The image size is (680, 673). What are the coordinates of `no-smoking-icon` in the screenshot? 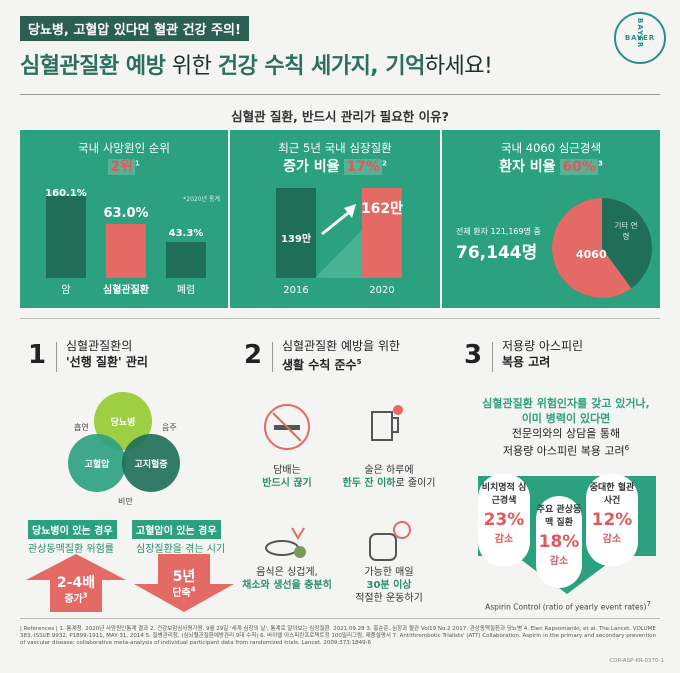 It's located at (287, 427).